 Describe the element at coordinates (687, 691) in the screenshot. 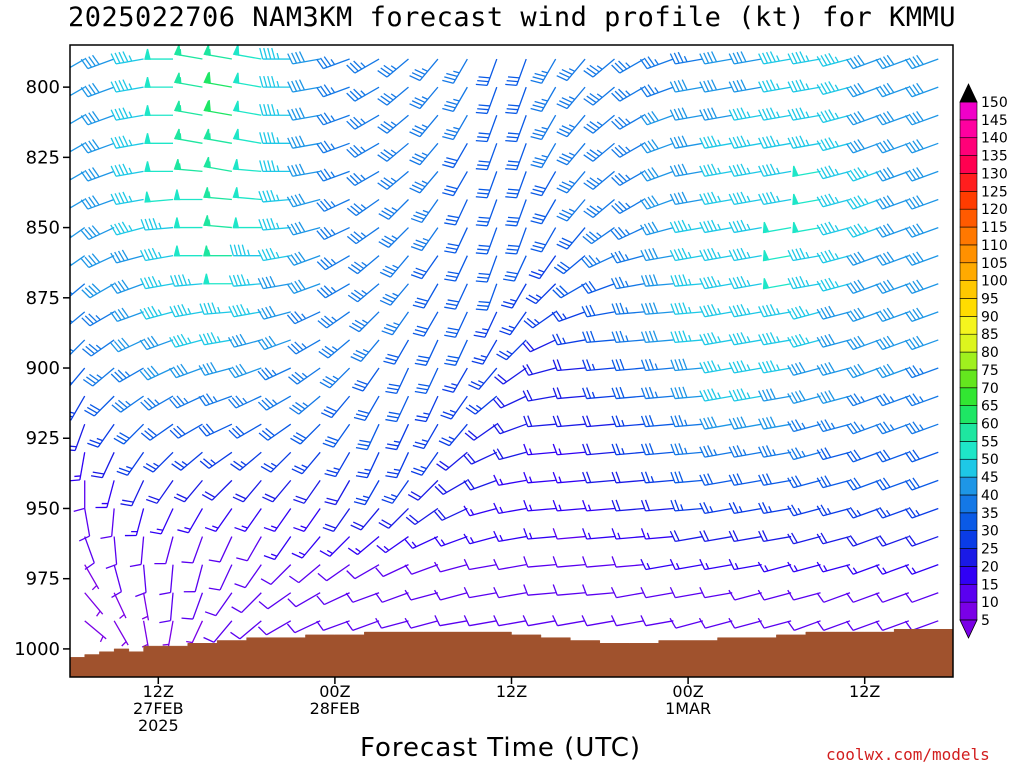

I see `x-tick-label: 00Z` at that location.